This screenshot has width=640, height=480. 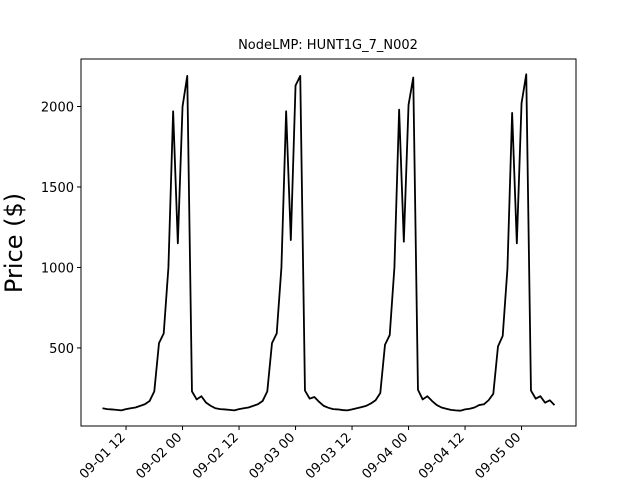 I want to click on x-tick-label: 09-03 00, so click(x=272, y=455).